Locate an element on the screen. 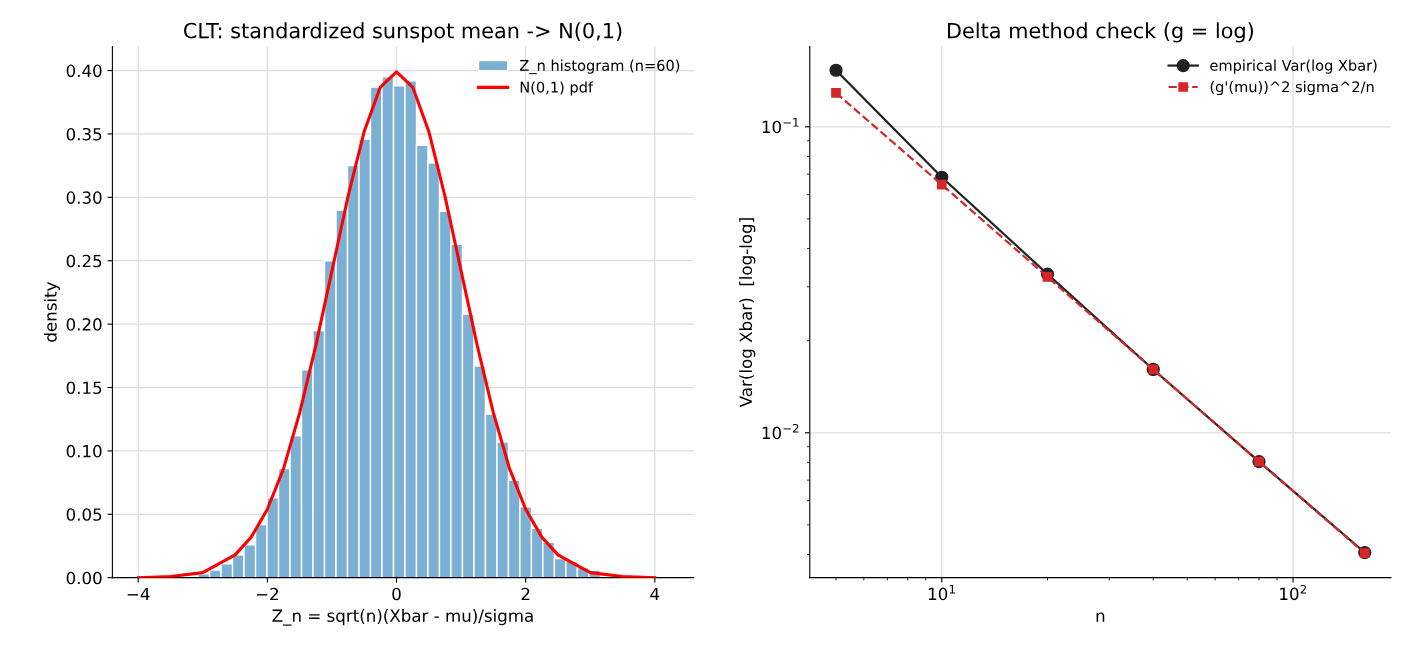 This screenshot has width=1405, height=664. y-tick-label: 0.35 is located at coordinates (84, 134).